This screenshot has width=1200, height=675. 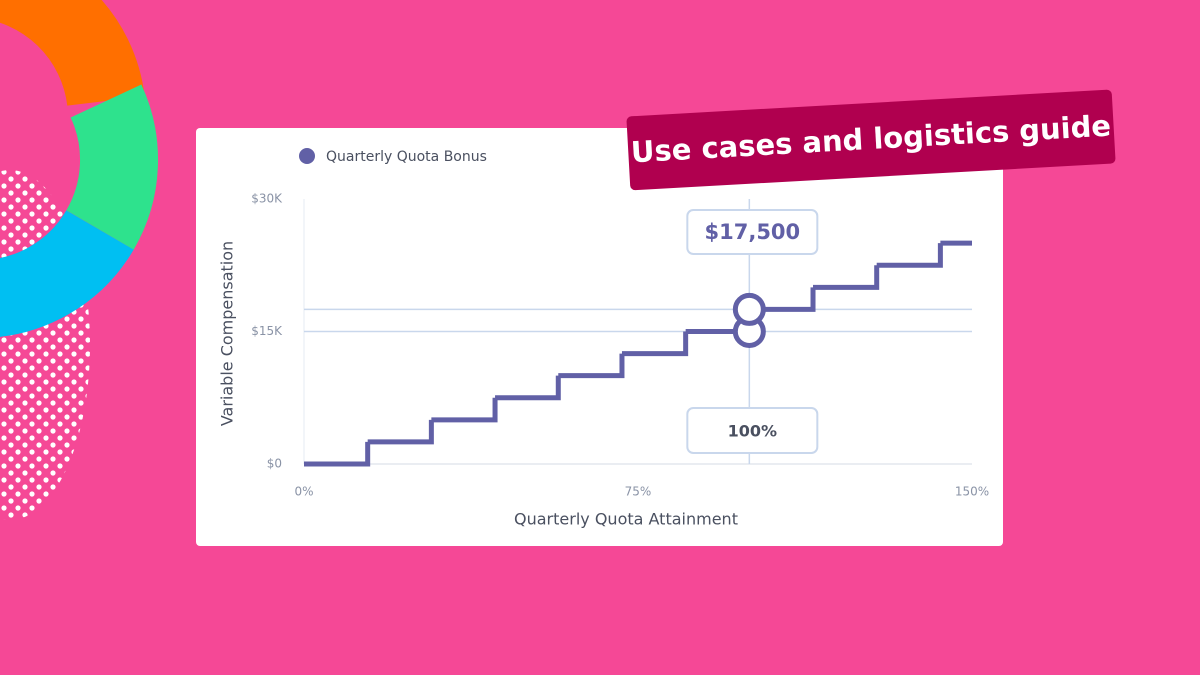 What do you see at coordinates (274, 464) in the screenshot?
I see `y-tick-label: $0` at bounding box center [274, 464].